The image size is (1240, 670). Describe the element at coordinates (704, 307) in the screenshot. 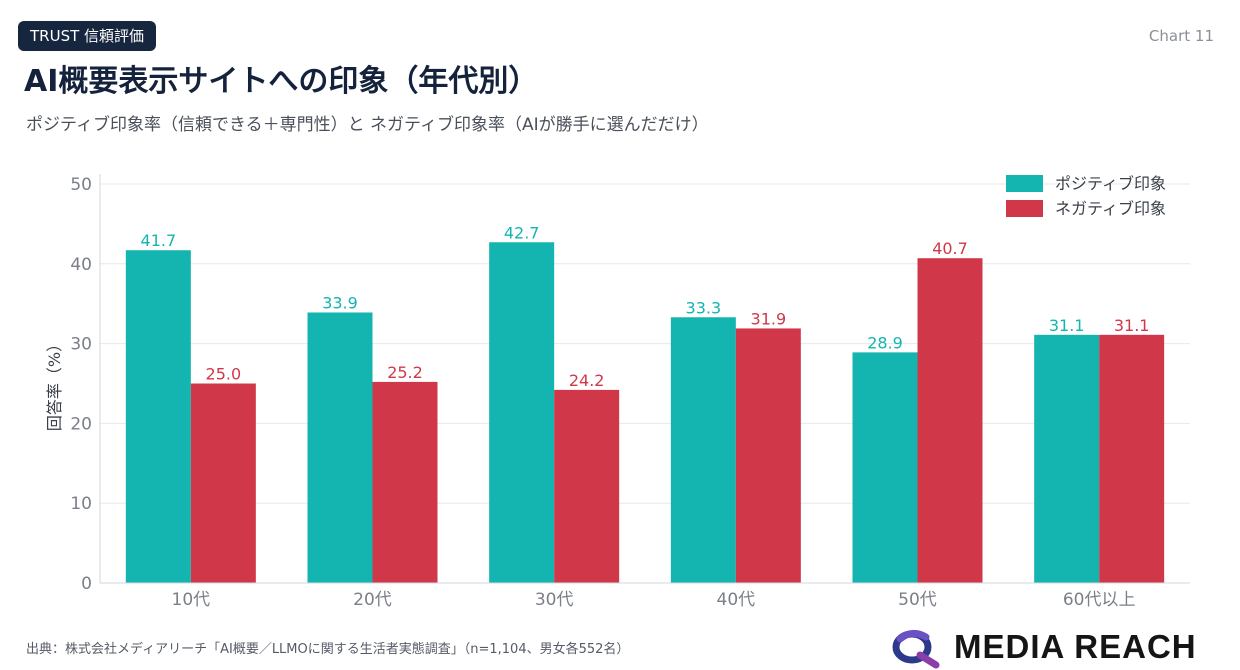

I see `positive-value-label: 33.3` at that location.